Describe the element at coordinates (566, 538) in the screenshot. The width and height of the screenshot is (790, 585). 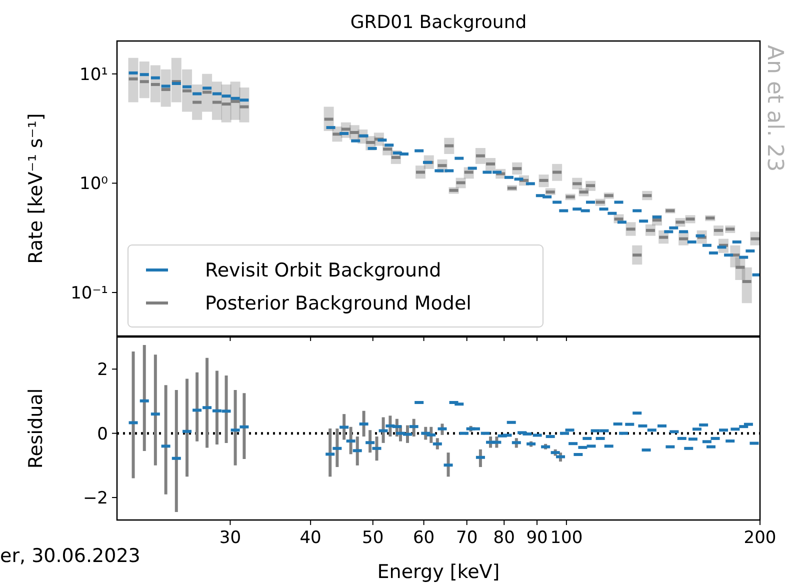
I see `x-tick-label: 100` at that location.